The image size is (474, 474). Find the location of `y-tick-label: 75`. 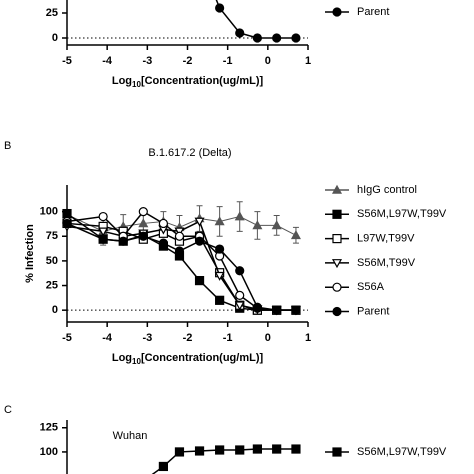

y-tick-label: 75 is located at coordinates (52, 236).